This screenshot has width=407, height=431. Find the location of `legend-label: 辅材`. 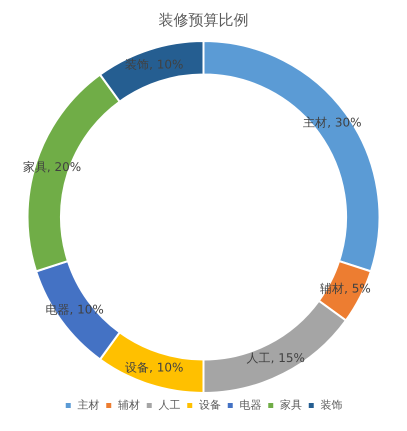

legend-label: 辅材 is located at coordinates (129, 405).